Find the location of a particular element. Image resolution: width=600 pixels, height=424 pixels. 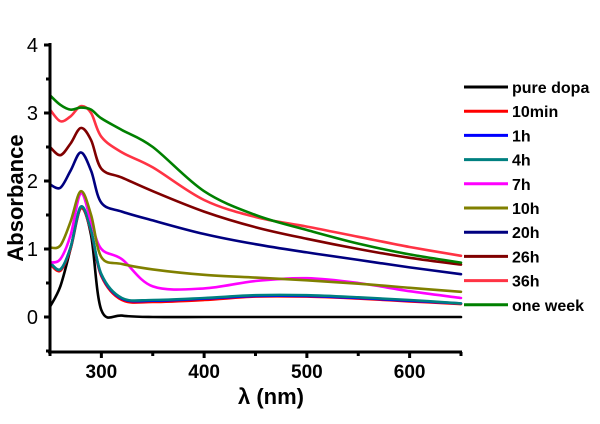

legend: pure dopa 10min 1h 4h 7h 10h 20h 26h 36h one week is located at coordinates (526, 197).